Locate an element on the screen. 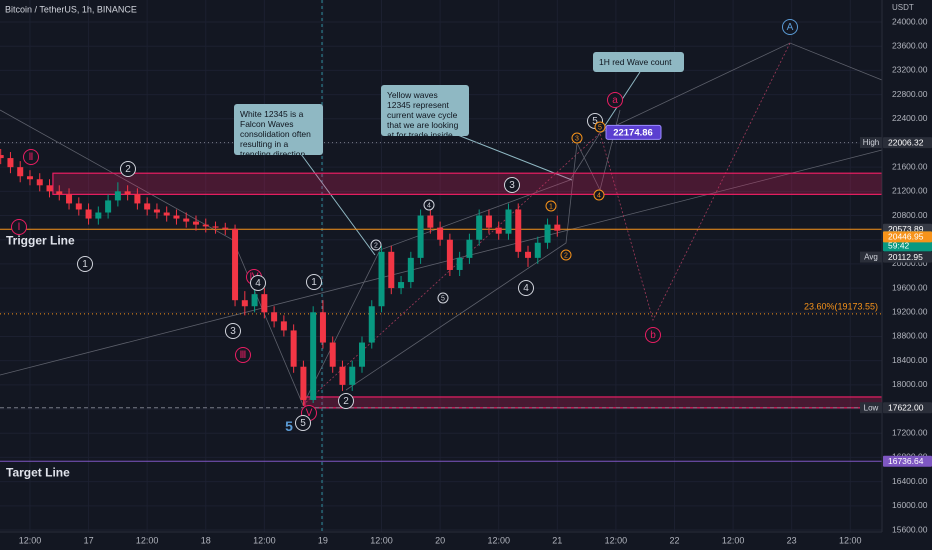  x-tick-label: 23 is located at coordinates (792, 540).